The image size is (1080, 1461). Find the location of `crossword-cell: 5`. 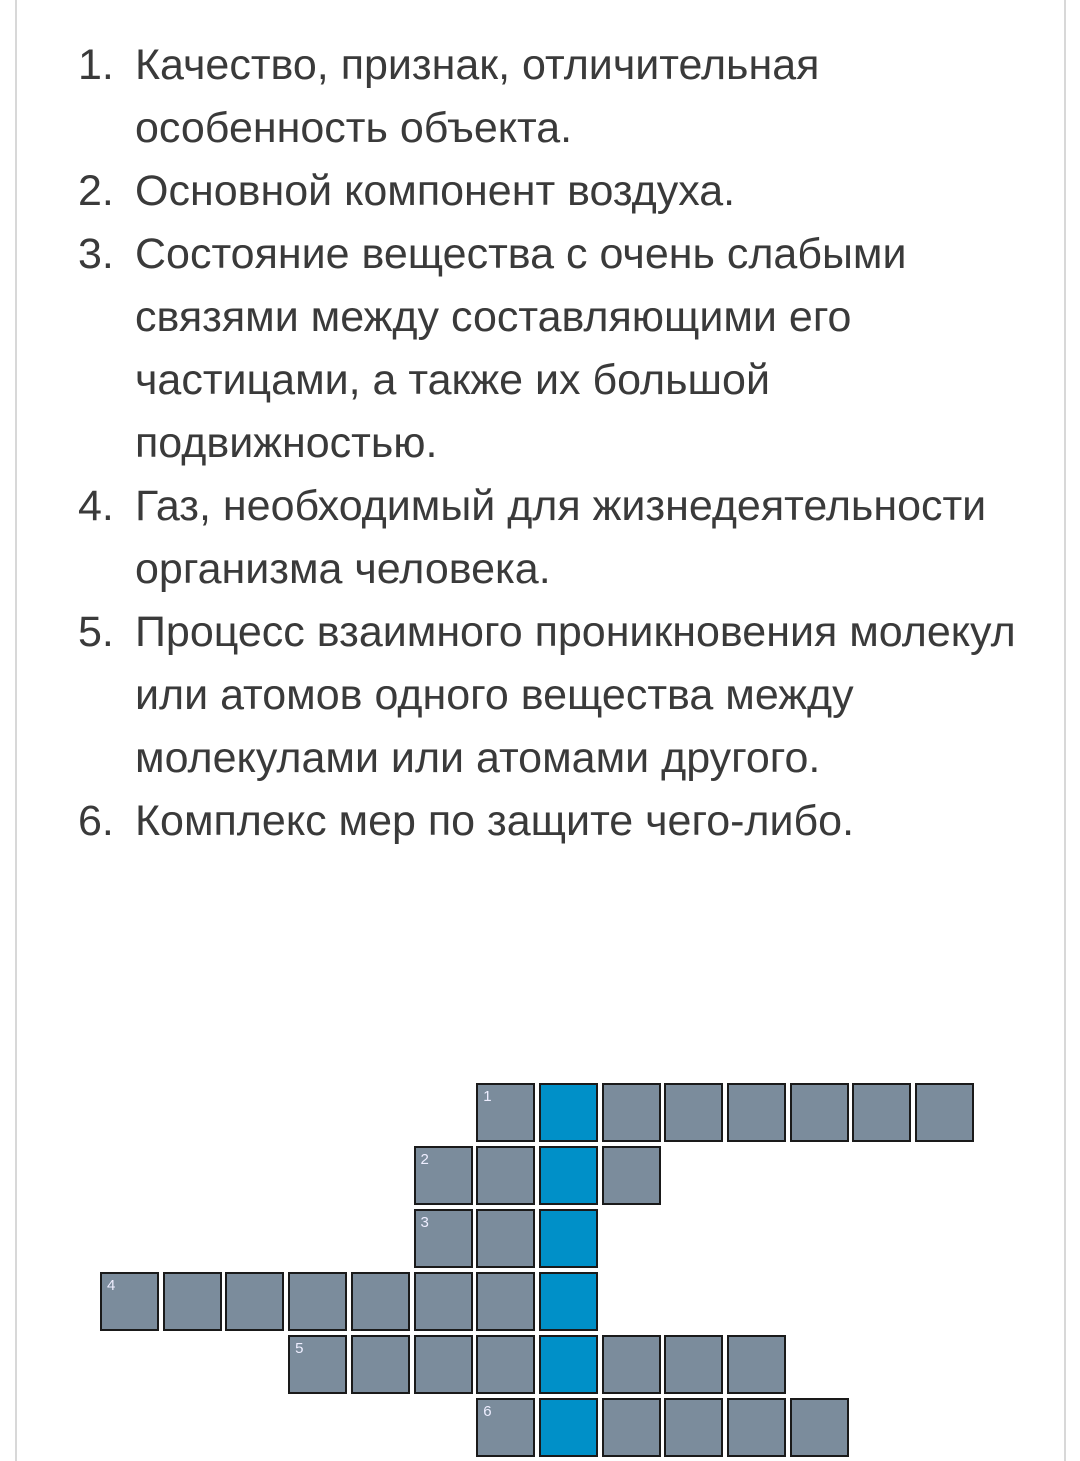

crossword-cell: 5 is located at coordinates (318, 1364).